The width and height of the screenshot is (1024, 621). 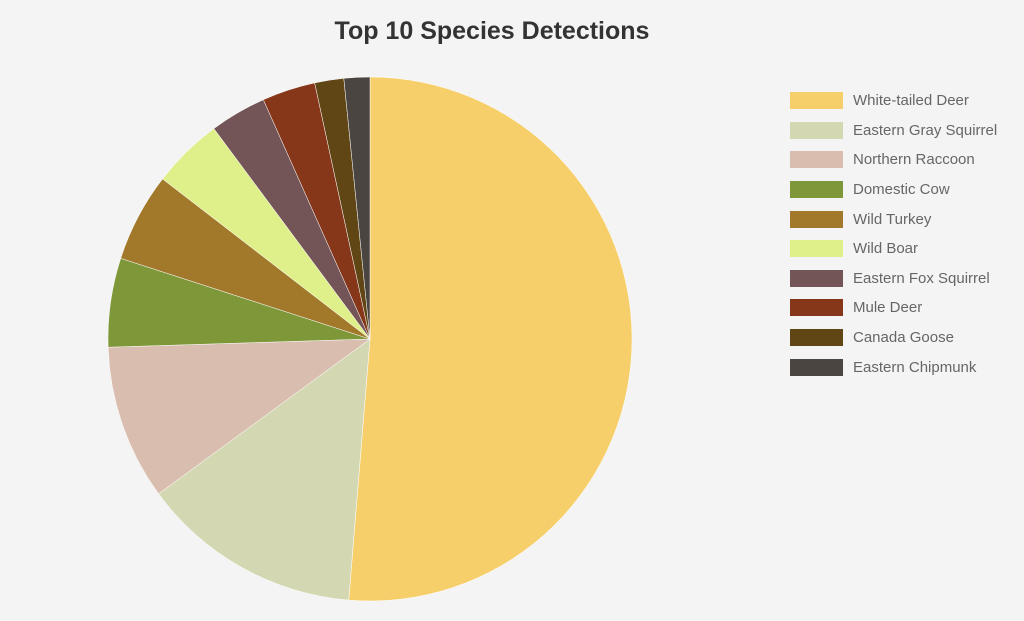 I want to click on legend-label: Canada Goose, so click(x=903, y=338).